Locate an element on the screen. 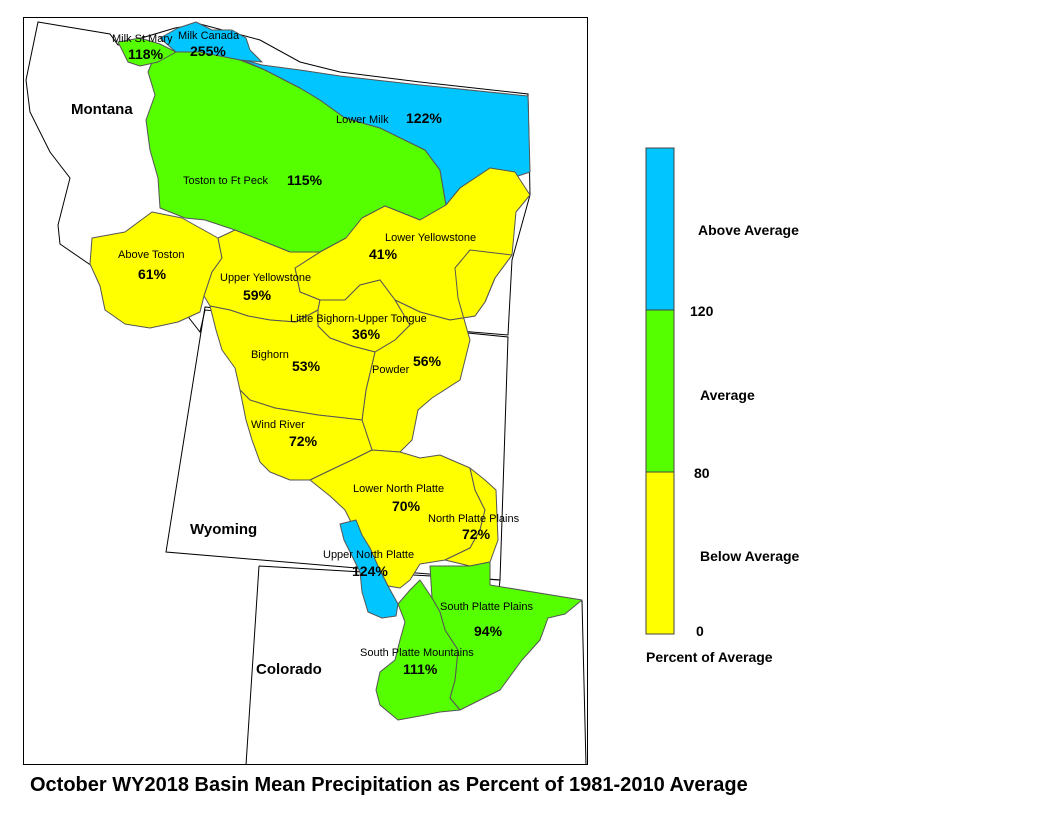  basin-upper-north-platte is located at coordinates (369, 569).